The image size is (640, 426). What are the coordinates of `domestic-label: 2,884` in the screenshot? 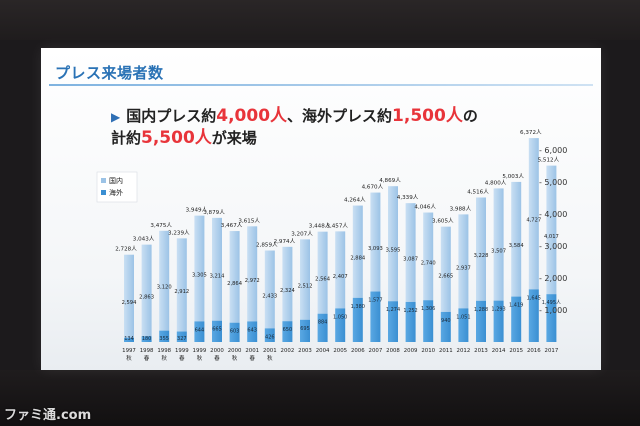 It's located at (358, 259).